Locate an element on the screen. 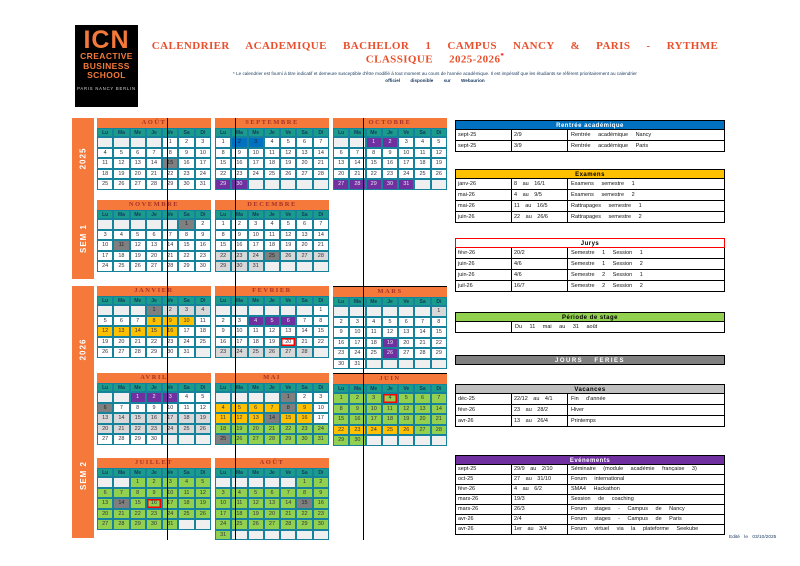 This screenshot has width=800, height=566. table-cell: 1er au 3/4 is located at coordinates (540, 529).